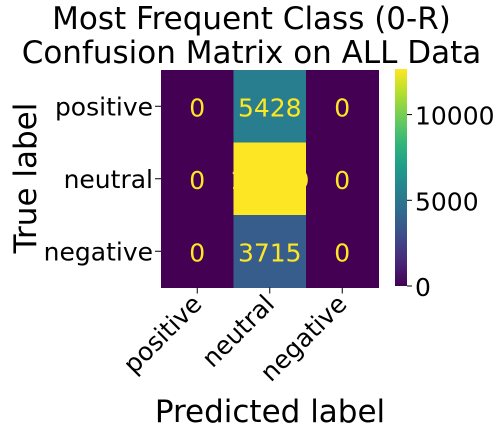 The image size is (503, 433). What do you see at coordinates (251, 53) in the screenshot?
I see `chart-title-line-2: Confusion Matrix on ALL Data` at bounding box center [251, 53].